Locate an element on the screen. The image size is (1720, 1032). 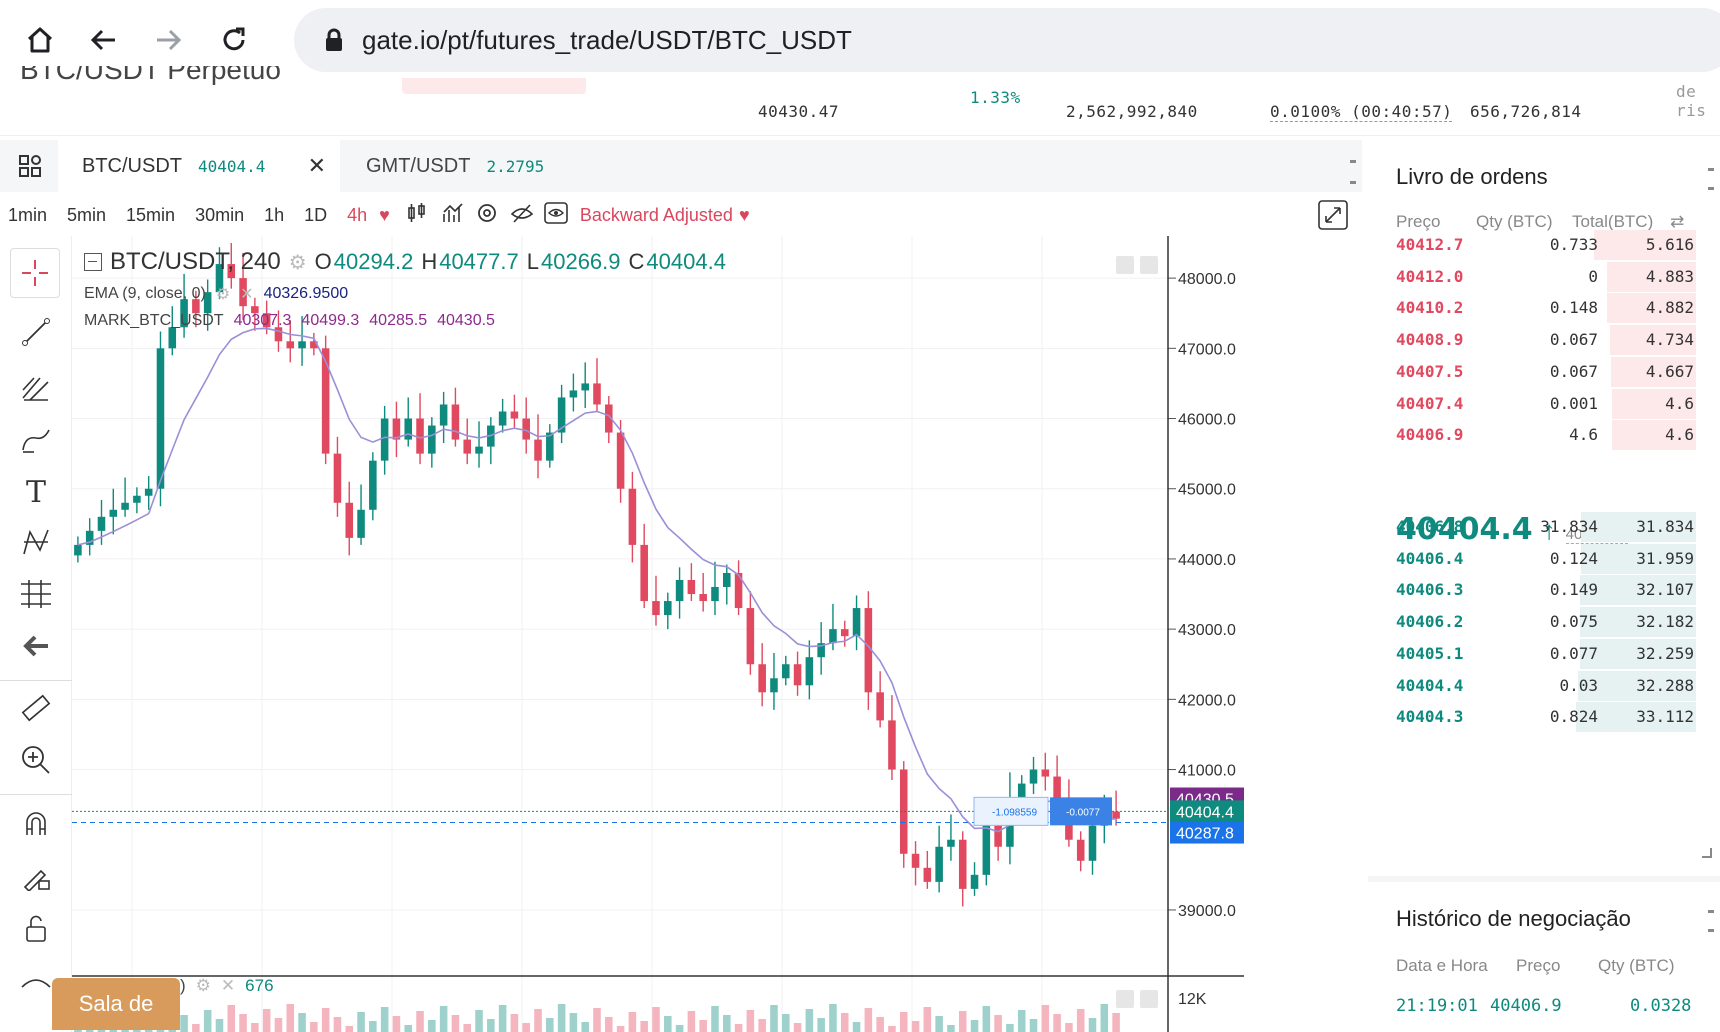
address-bar: gate.io/pt/futures_trade/USDT/BTC_USDT is located at coordinates (1007, 40).